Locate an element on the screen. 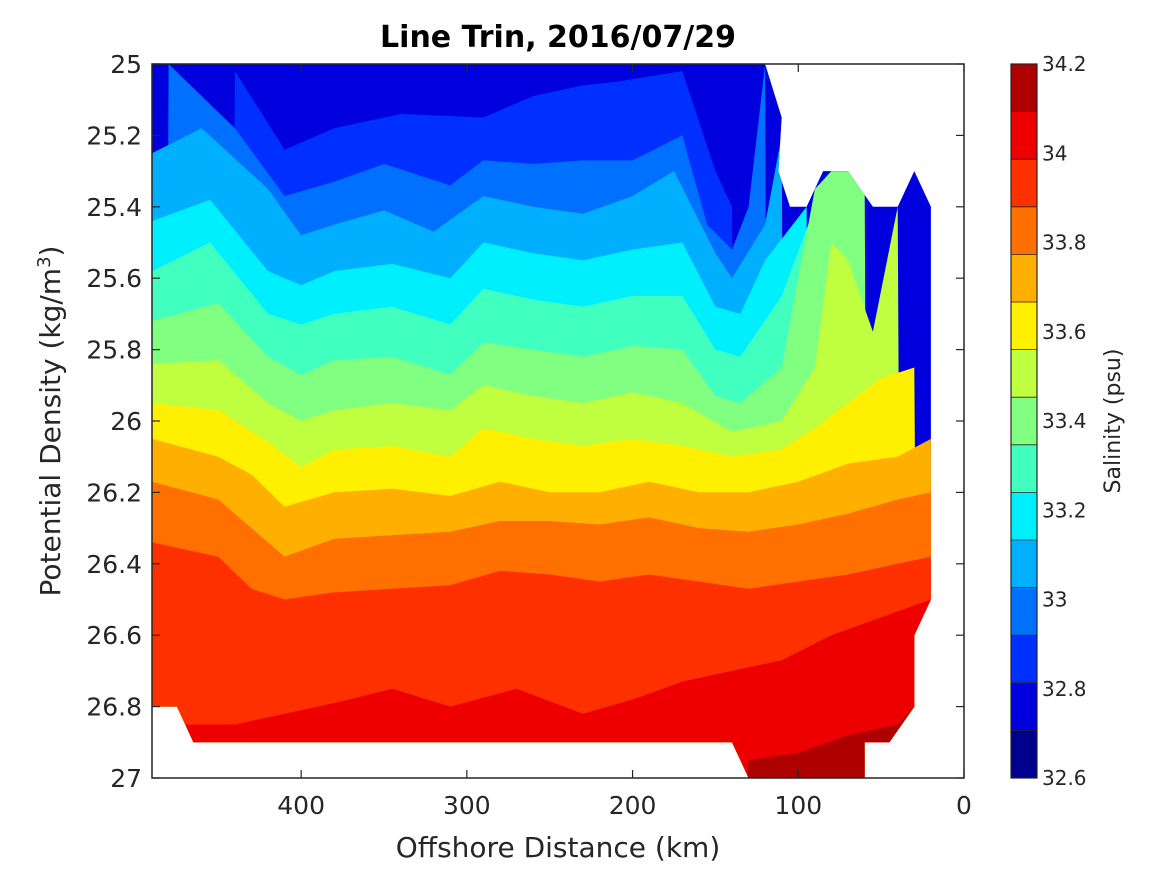 The width and height of the screenshot is (1167, 879). colorbar-frame is located at coordinates (1024, 421).